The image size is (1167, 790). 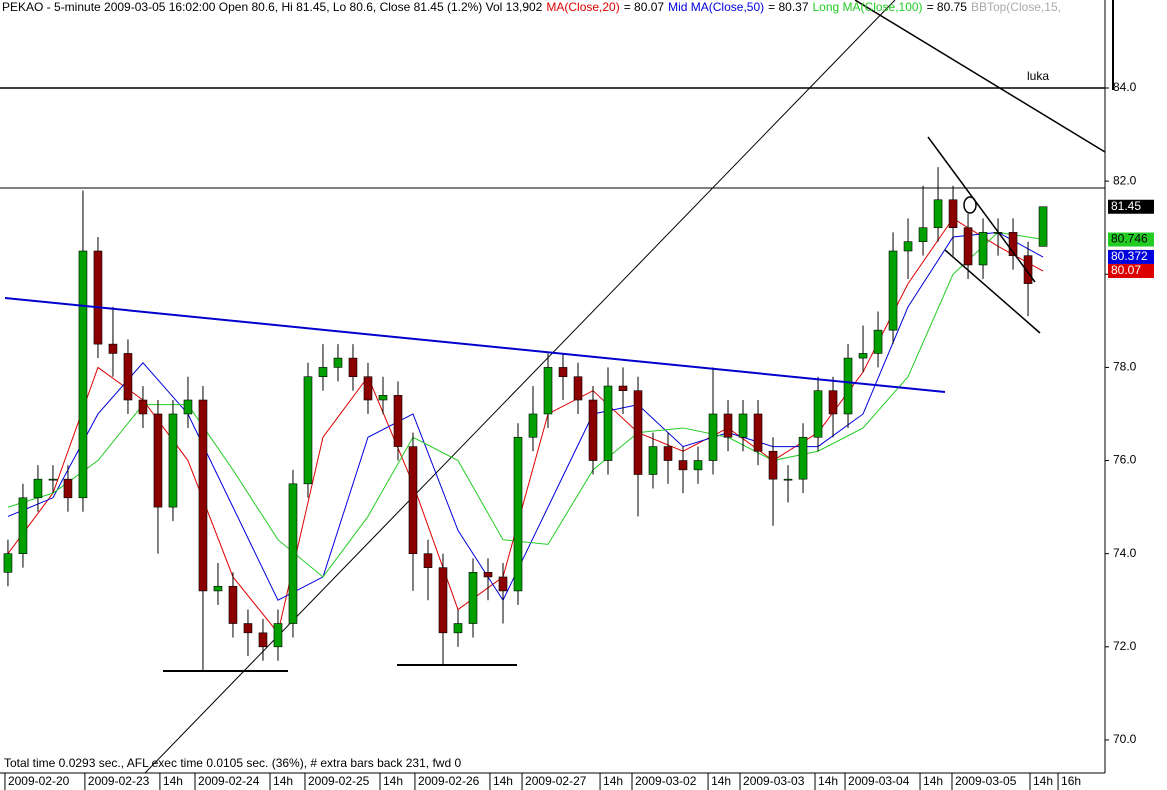 What do you see at coordinates (119, 781) in the screenshot?
I see `x-tick-label: 2009-02-23` at bounding box center [119, 781].